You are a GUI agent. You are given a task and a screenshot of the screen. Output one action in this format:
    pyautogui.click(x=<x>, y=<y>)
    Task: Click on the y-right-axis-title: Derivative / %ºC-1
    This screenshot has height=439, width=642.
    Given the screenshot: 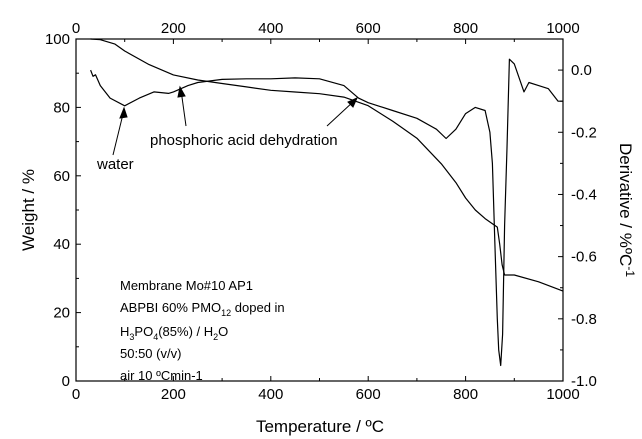 What is the action you would take?
    pyautogui.click(x=626, y=210)
    